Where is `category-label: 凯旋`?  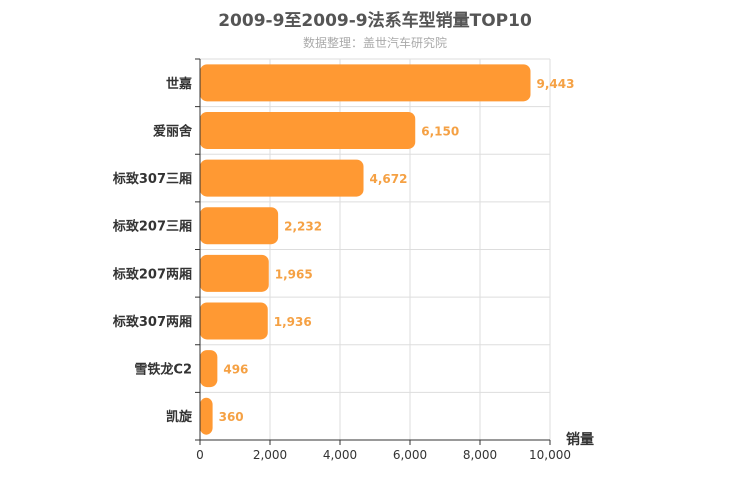
category-label: 凯旋 is located at coordinates (179, 417).